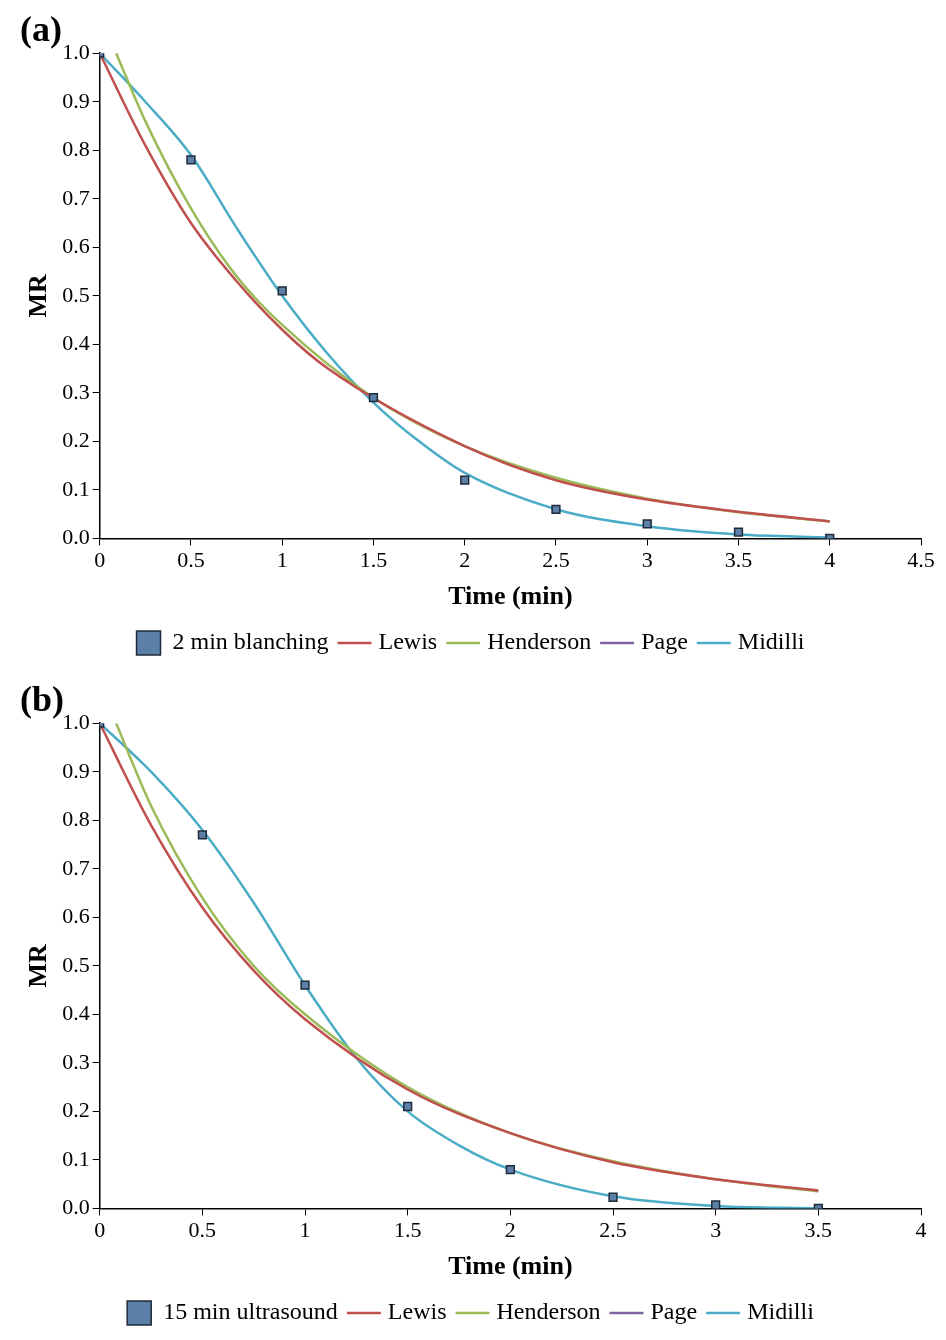 This screenshot has width=946, height=1340. What do you see at coordinates (921, 560) in the screenshot?
I see `x-tick-label: 4.5` at bounding box center [921, 560].